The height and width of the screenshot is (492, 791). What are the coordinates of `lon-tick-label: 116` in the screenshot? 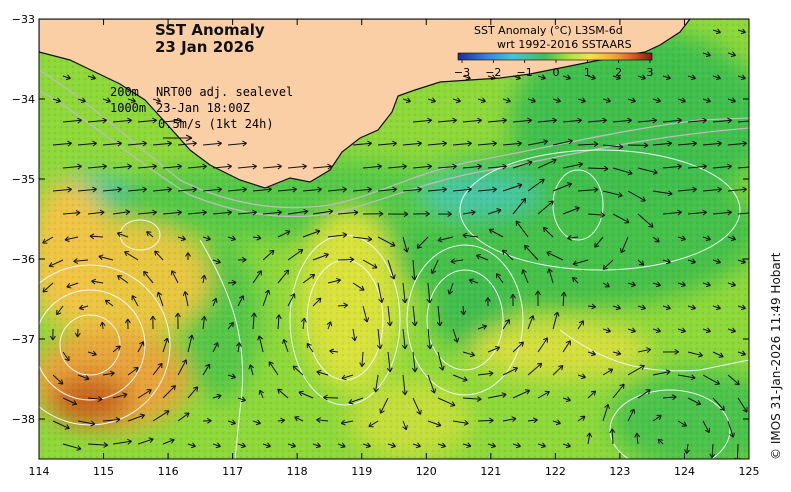 It's located at (168, 471).